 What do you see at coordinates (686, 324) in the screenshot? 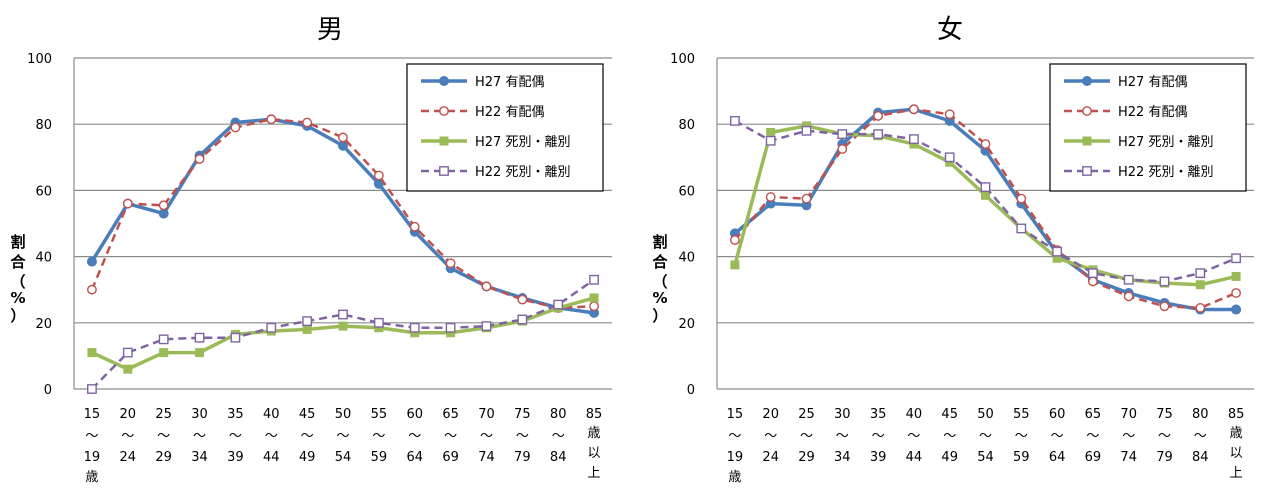
I see `y-tick-label: 20` at bounding box center [686, 324].